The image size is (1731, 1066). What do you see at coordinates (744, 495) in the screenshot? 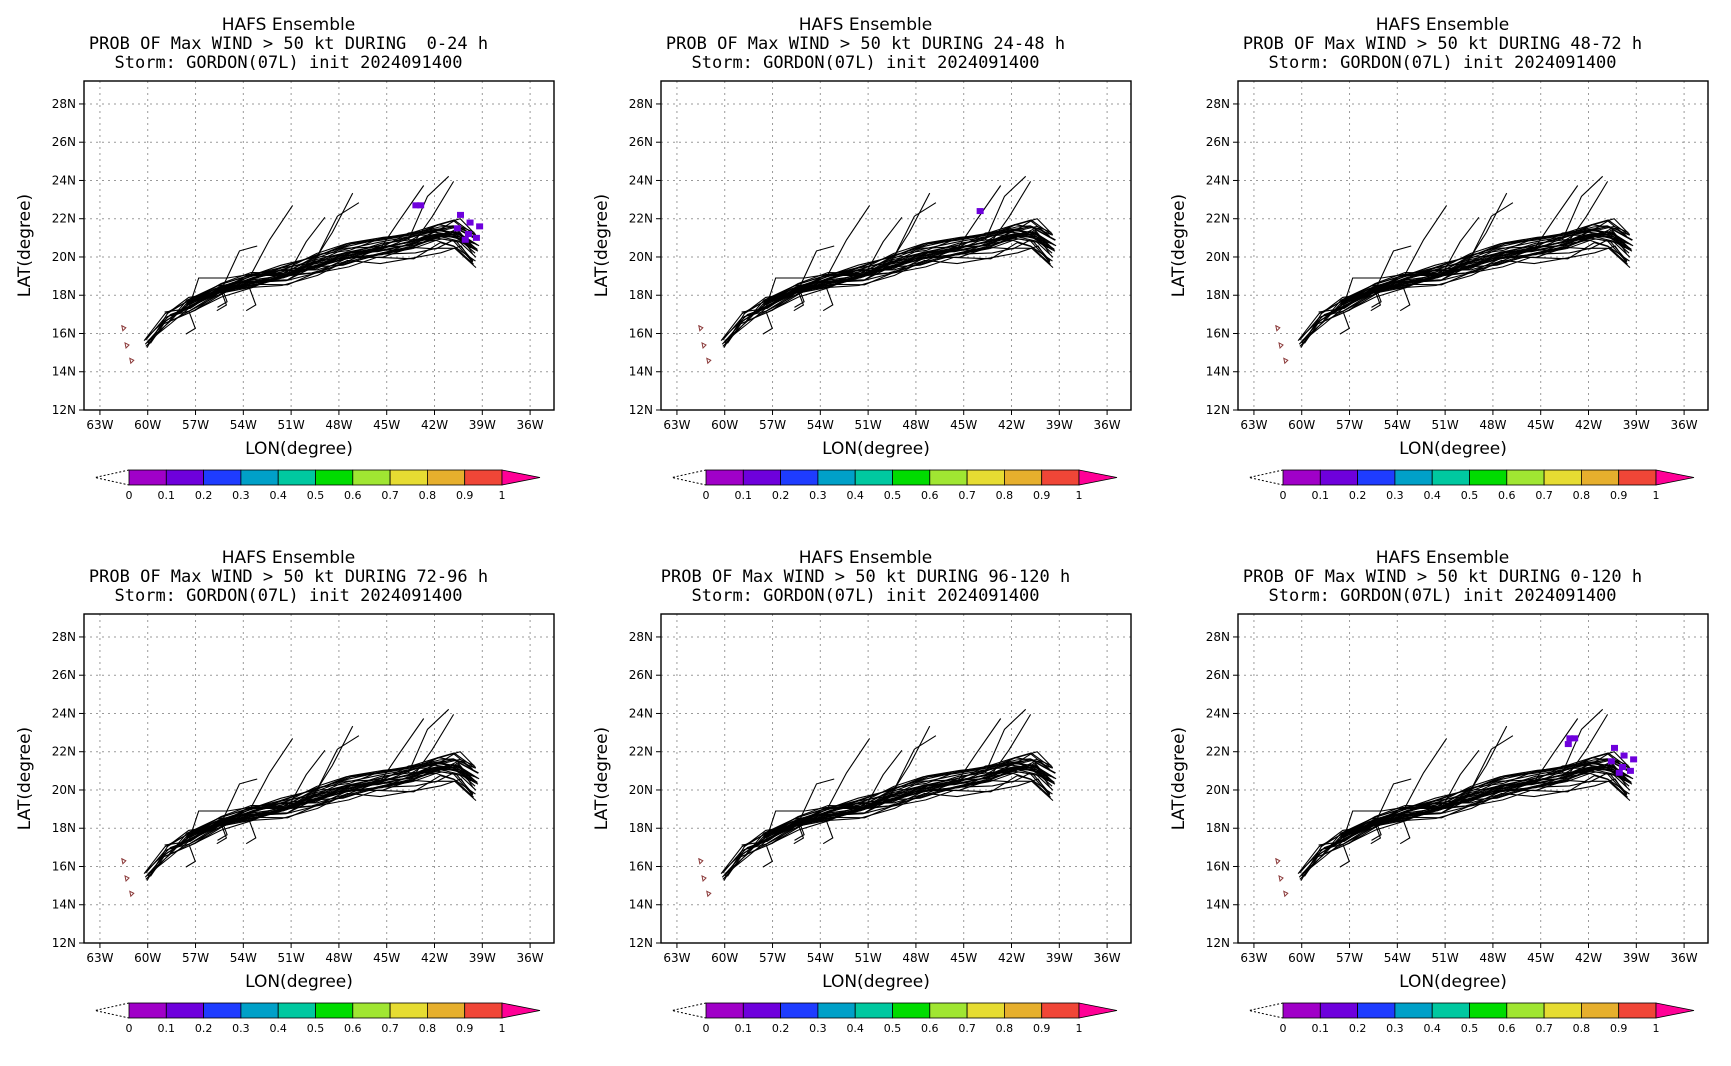
I see `colorbar-tick-label: 0.1` at bounding box center [744, 495].